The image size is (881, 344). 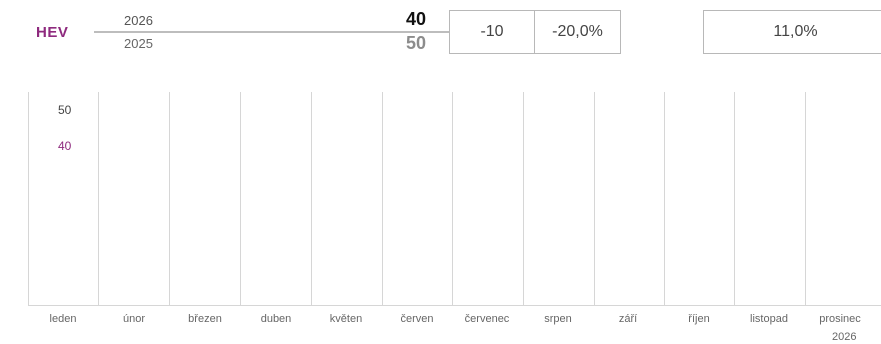 I want to click on month-label: říjen, so click(x=699, y=319).